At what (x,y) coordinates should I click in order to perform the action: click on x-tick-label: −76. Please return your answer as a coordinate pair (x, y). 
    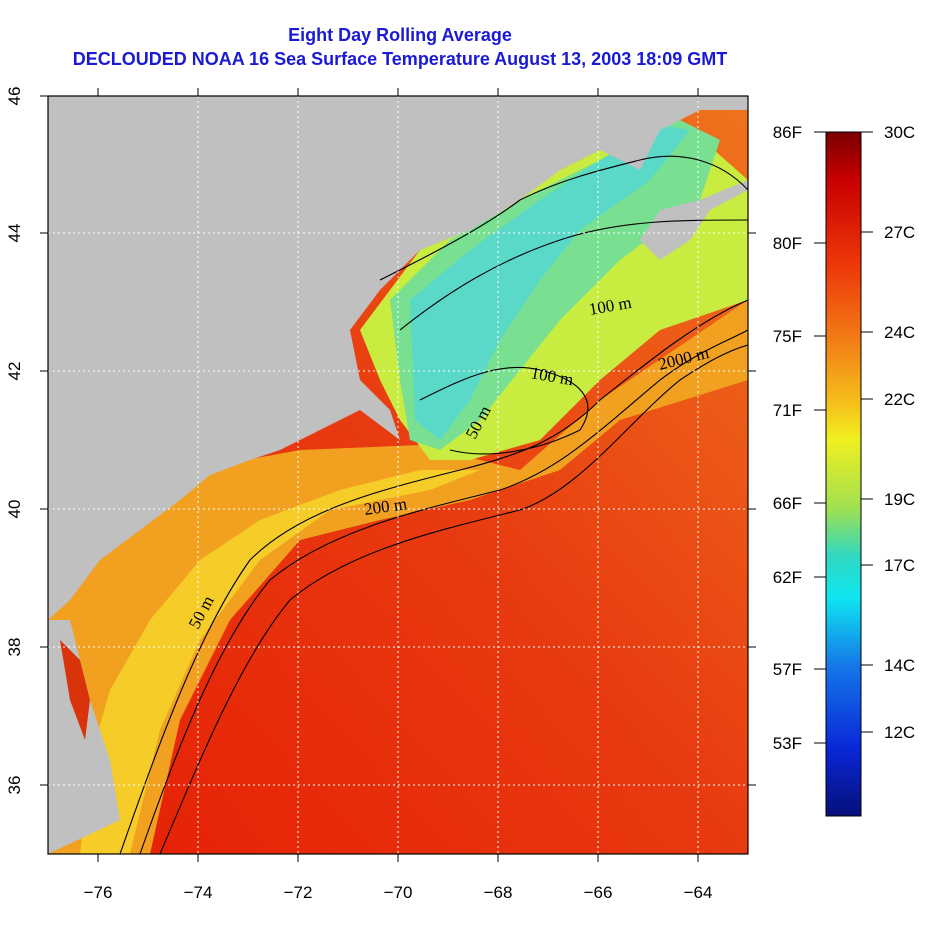
    Looking at the image, I should click on (98, 892).